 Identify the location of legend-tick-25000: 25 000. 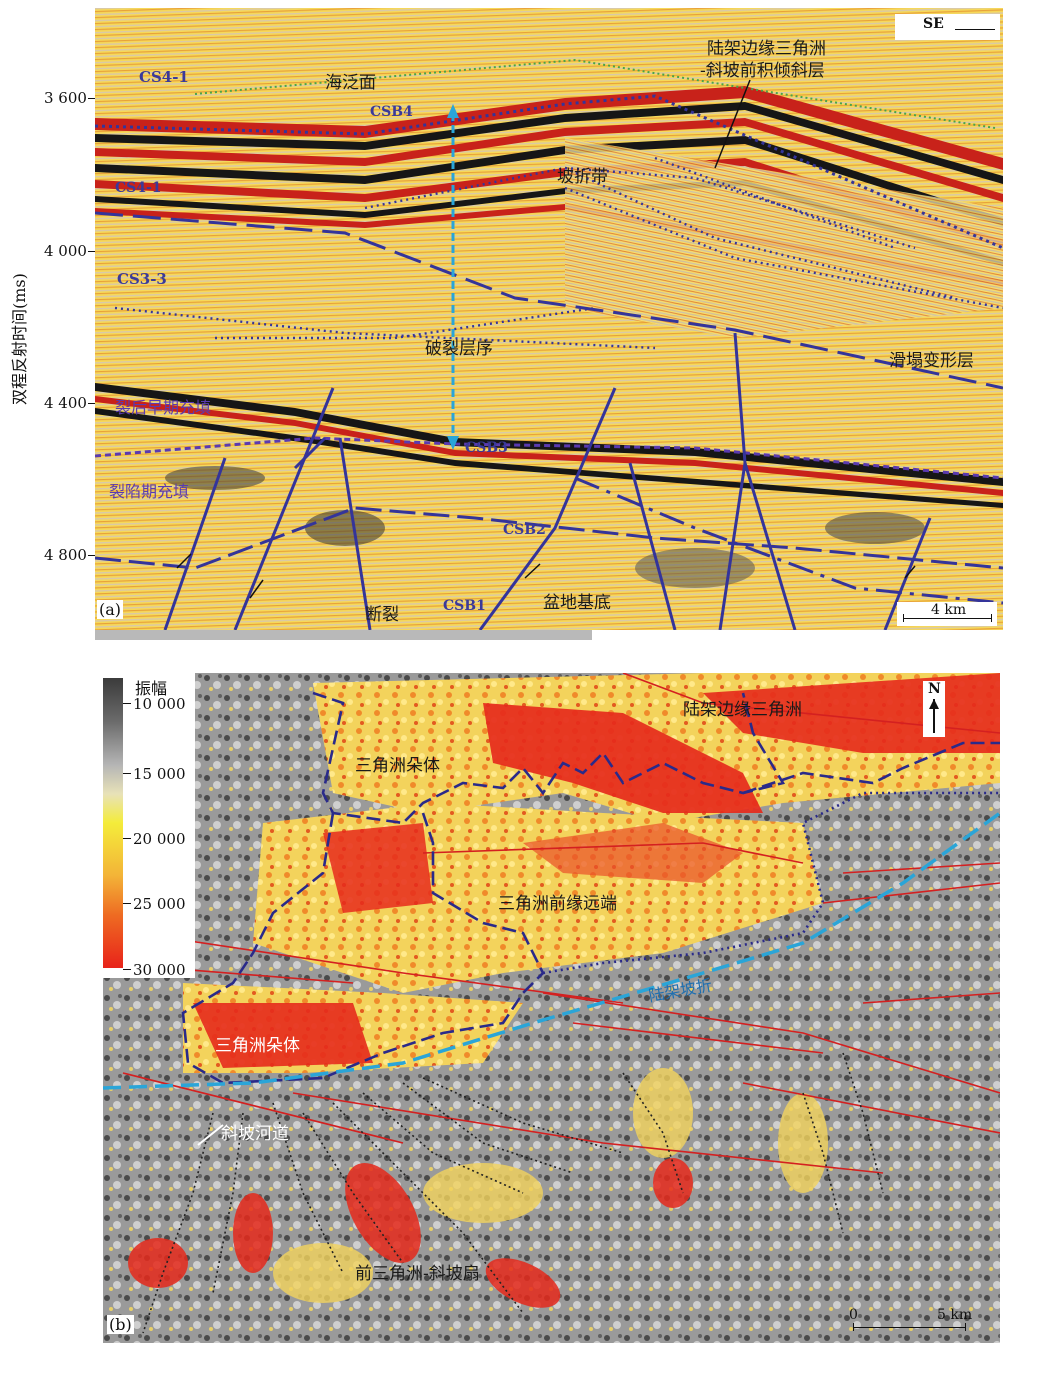
(159, 904).